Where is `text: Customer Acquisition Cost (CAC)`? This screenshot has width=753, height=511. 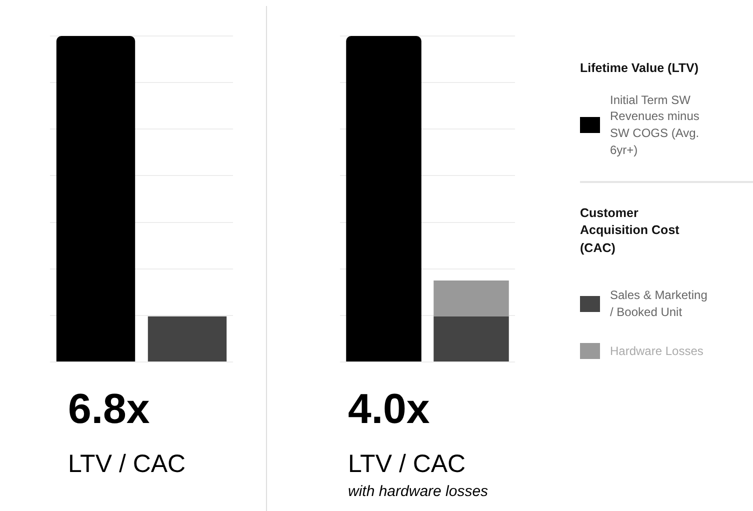
text: Customer Acquisition Cost (CAC) is located at coordinates (630, 230).